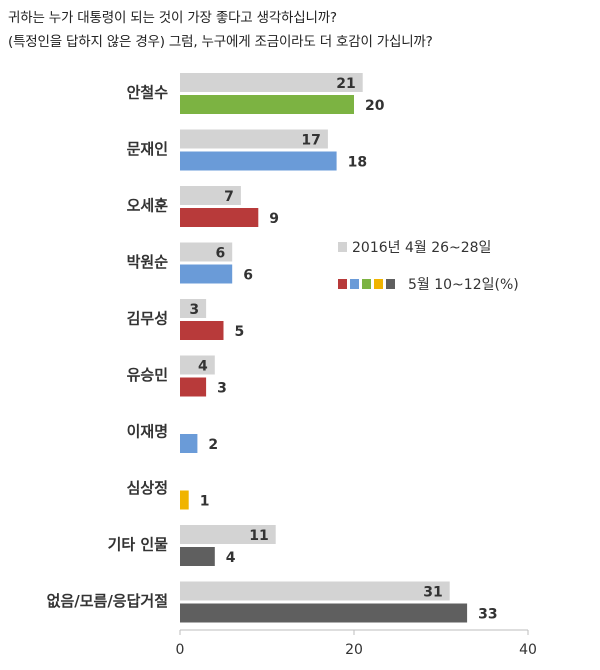  What do you see at coordinates (231, 558) in the screenshot?
I see `data-label-series2: 4` at bounding box center [231, 558].